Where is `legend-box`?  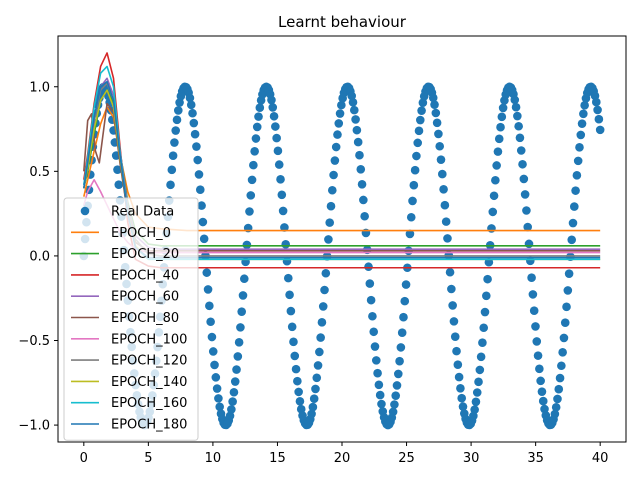
legend-box is located at coordinates (131, 319).